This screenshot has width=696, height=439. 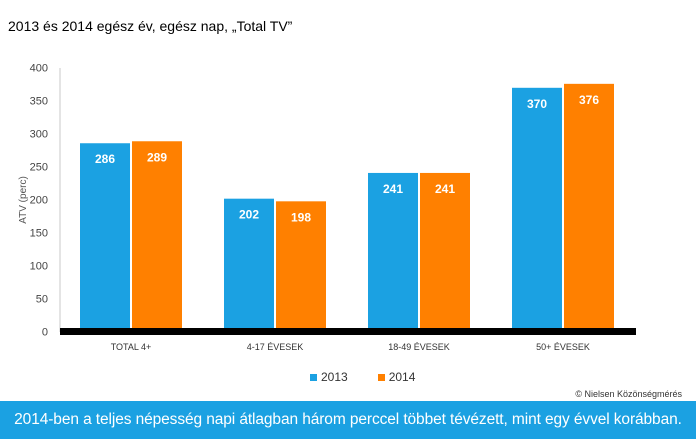 What do you see at coordinates (39, 168) in the screenshot?
I see `y-tick-label: 250` at bounding box center [39, 168].